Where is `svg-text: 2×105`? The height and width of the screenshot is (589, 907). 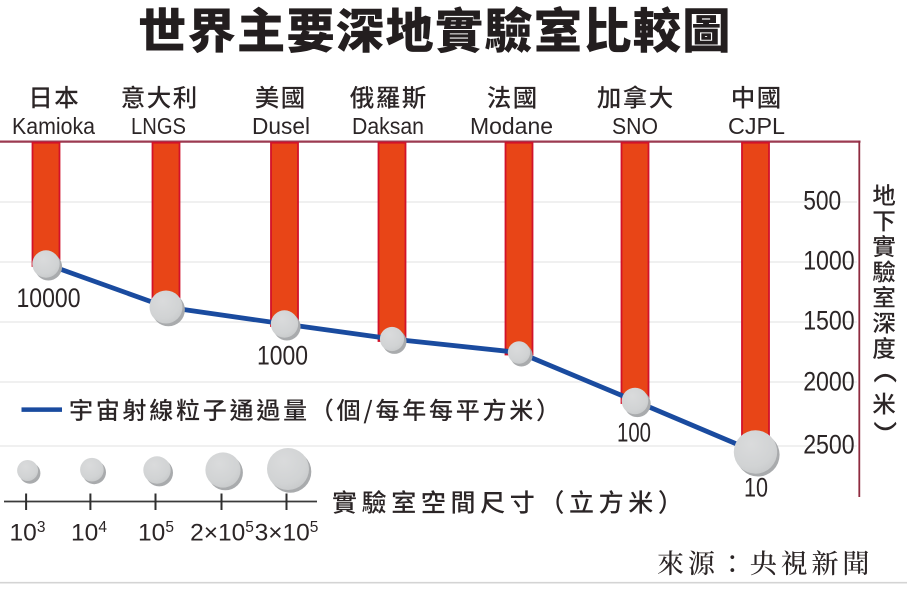
svg-text: 2×105 is located at coordinates (222, 532).